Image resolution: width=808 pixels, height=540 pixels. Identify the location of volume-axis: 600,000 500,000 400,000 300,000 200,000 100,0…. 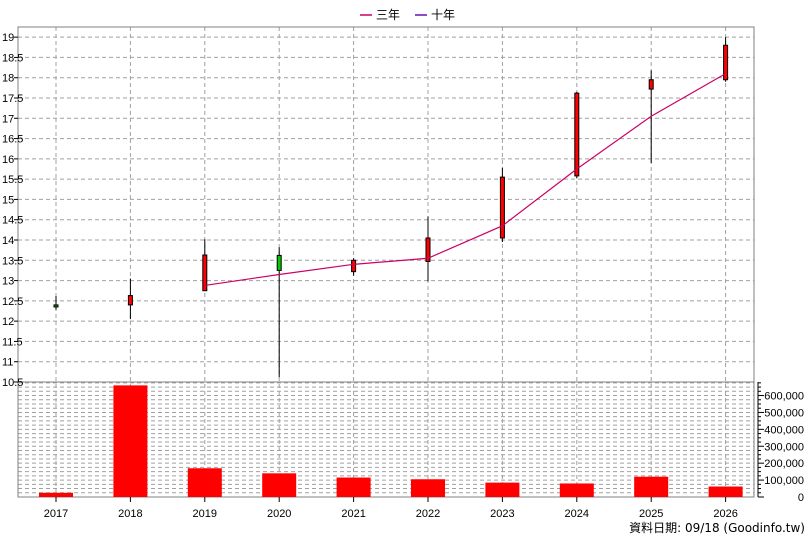
(780, 443).